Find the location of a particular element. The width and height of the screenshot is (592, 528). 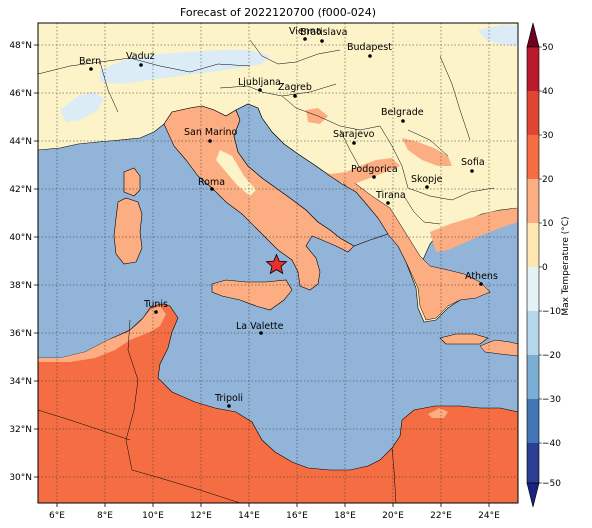

lon-label: 22°E is located at coordinates (441, 516).